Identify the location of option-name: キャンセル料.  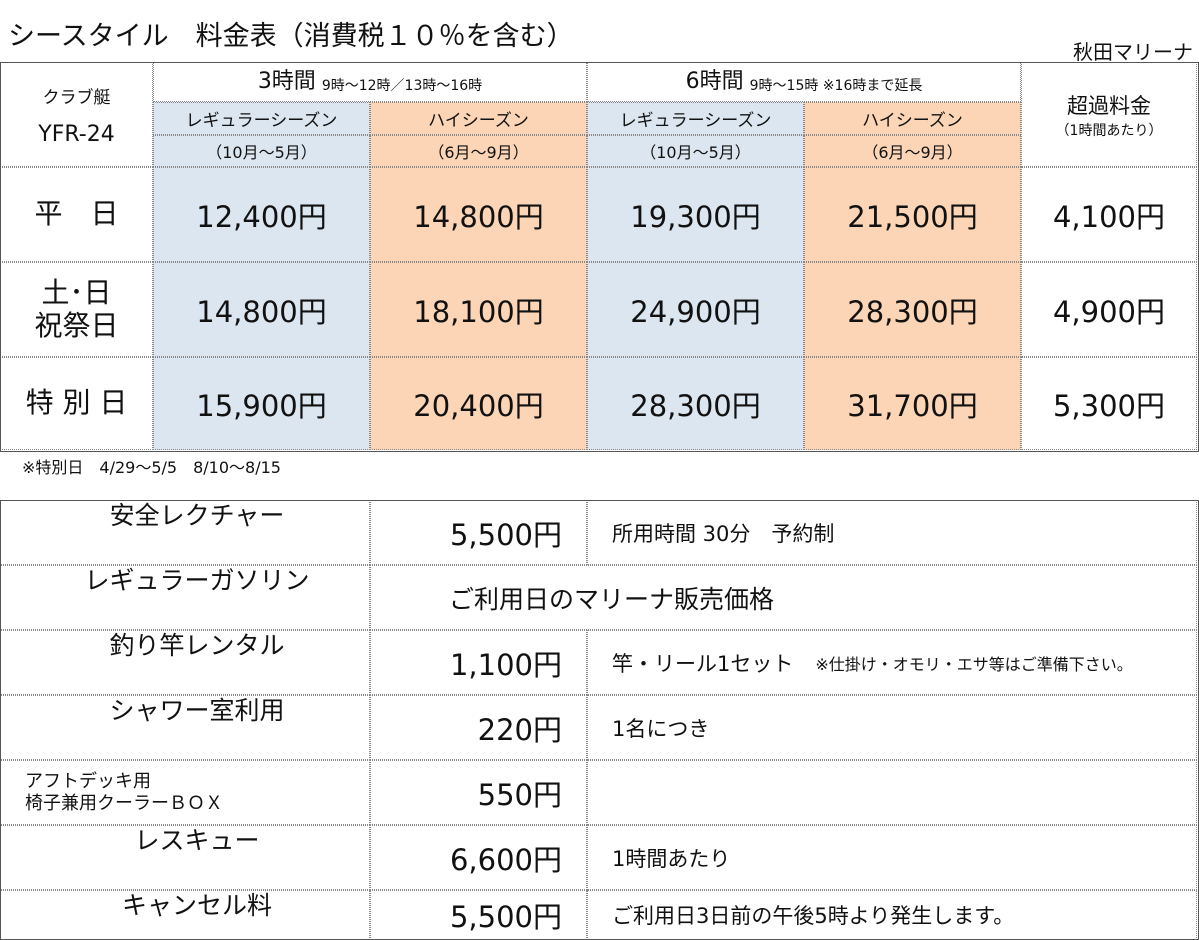
(196, 905).